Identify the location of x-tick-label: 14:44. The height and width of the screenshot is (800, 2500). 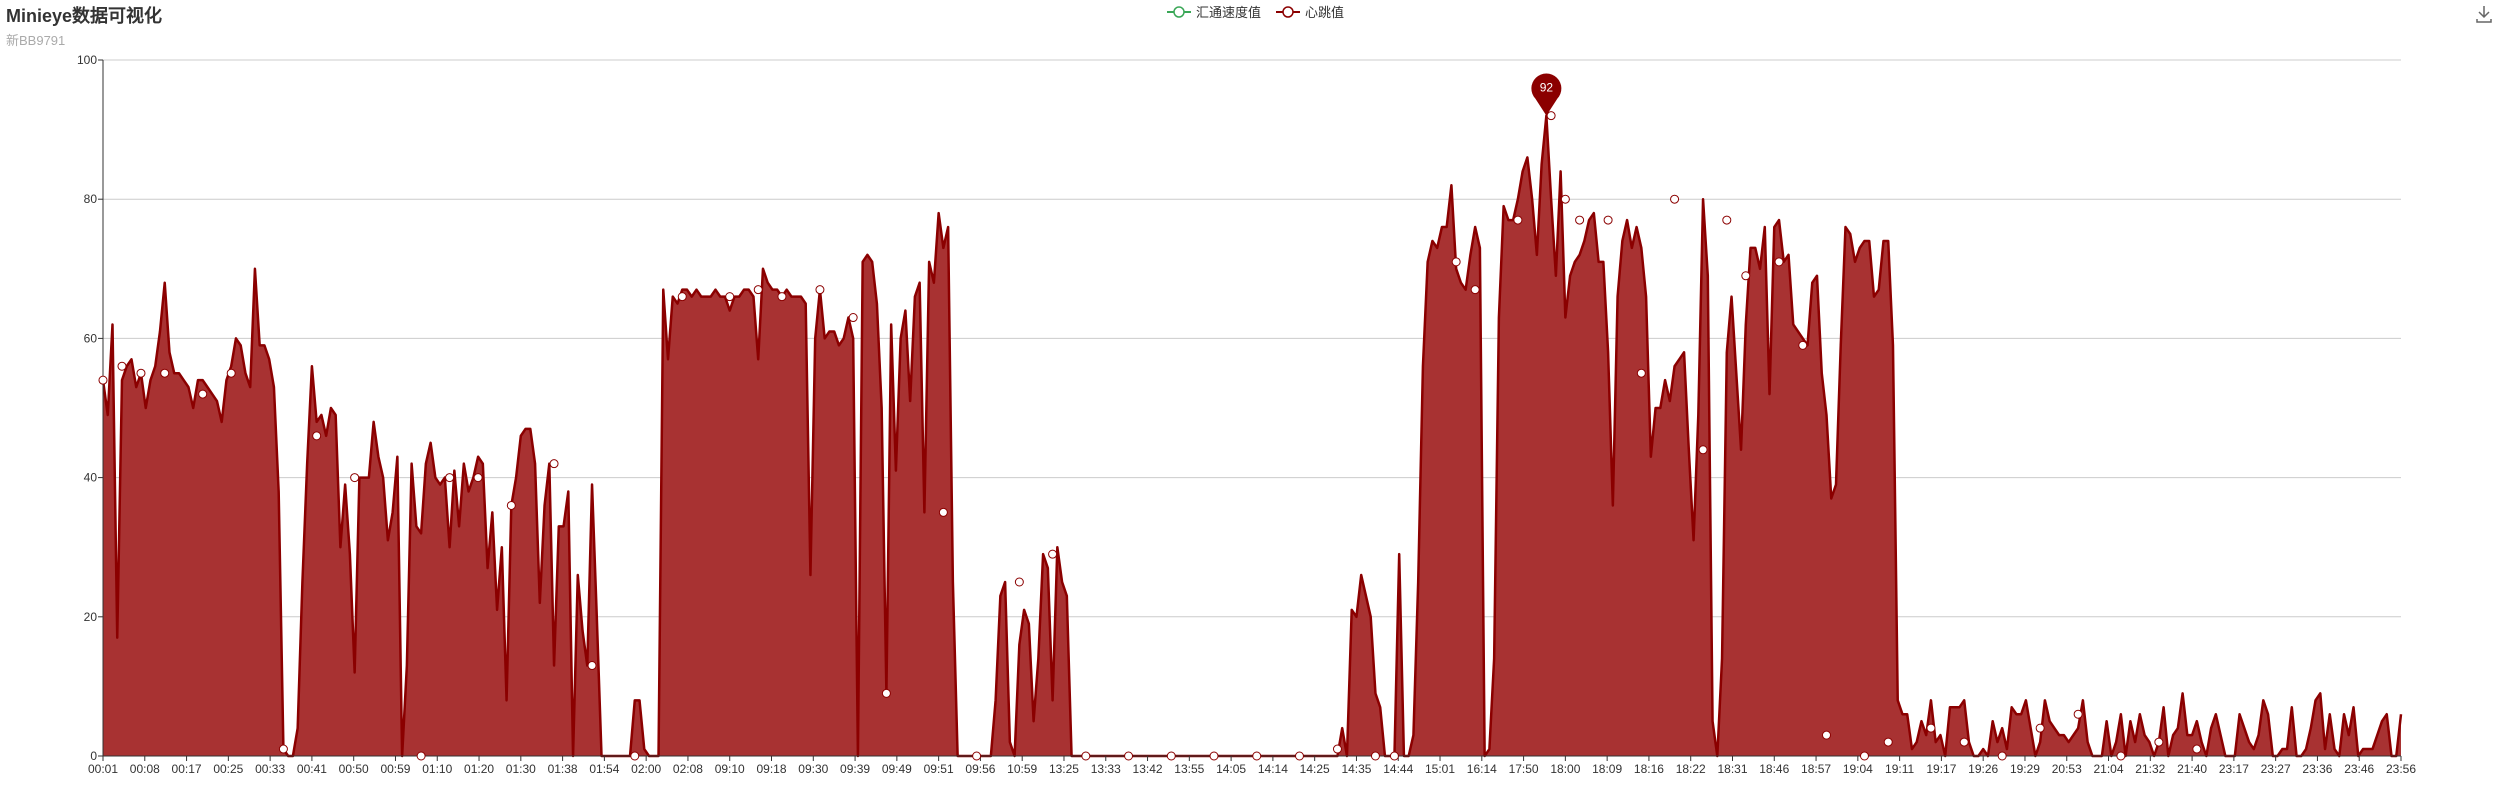
(1398, 769).